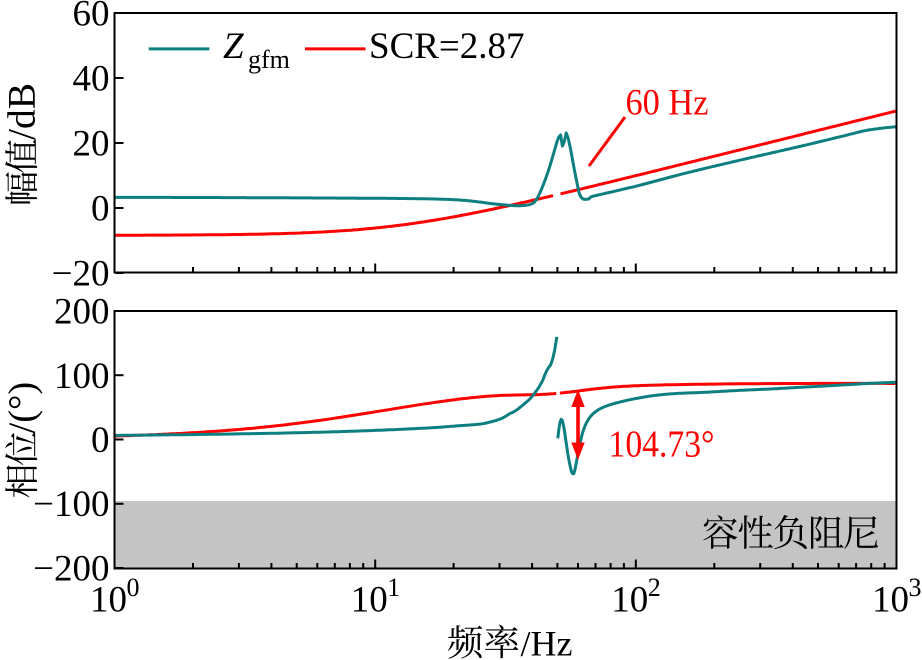 This screenshot has height=660, width=922. What do you see at coordinates (269, 59) in the screenshot?
I see `svg-text: gfm` at bounding box center [269, 59].